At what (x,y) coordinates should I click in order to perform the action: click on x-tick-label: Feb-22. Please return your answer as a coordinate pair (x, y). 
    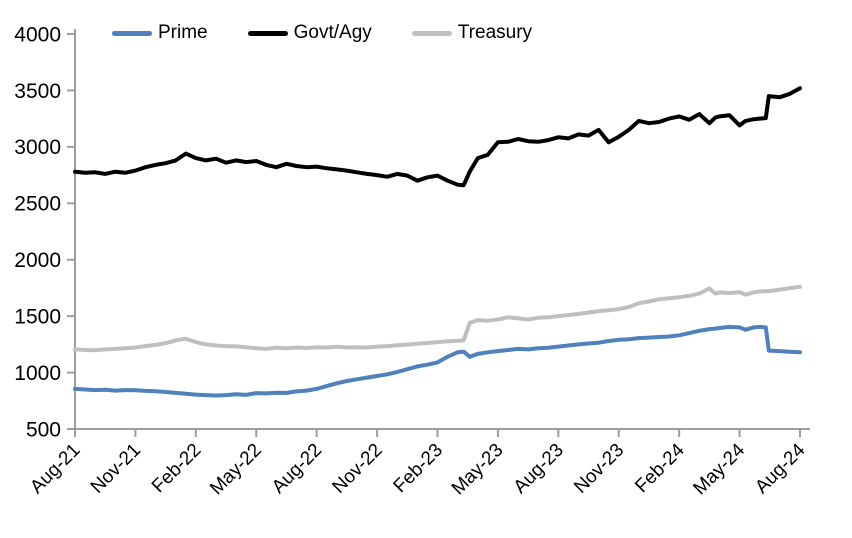
    Looking at the image, I should click on (176, 468).